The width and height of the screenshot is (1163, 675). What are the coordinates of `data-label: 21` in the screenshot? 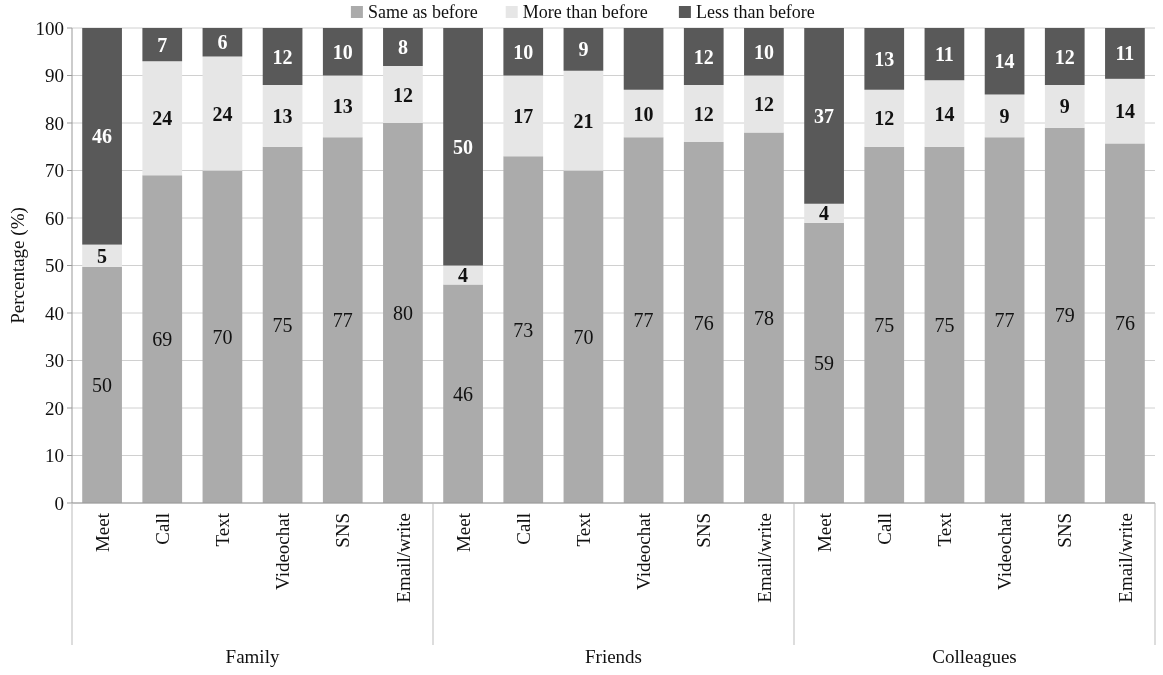 It's located at (583, 120).